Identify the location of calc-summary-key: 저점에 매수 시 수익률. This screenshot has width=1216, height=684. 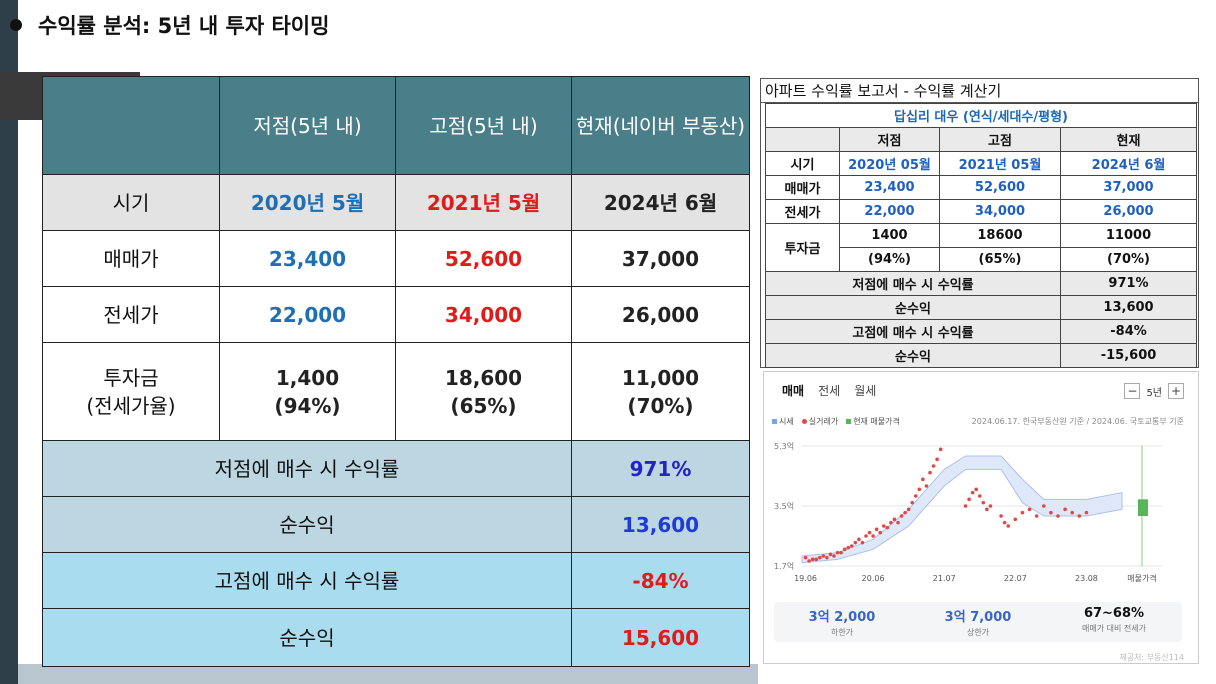
(913, 283).